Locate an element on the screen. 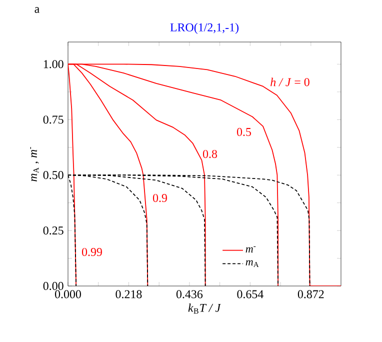 This screenshot has height=342, width=382. y-tick-label: 0.75 is located at coordinates (53, 120).